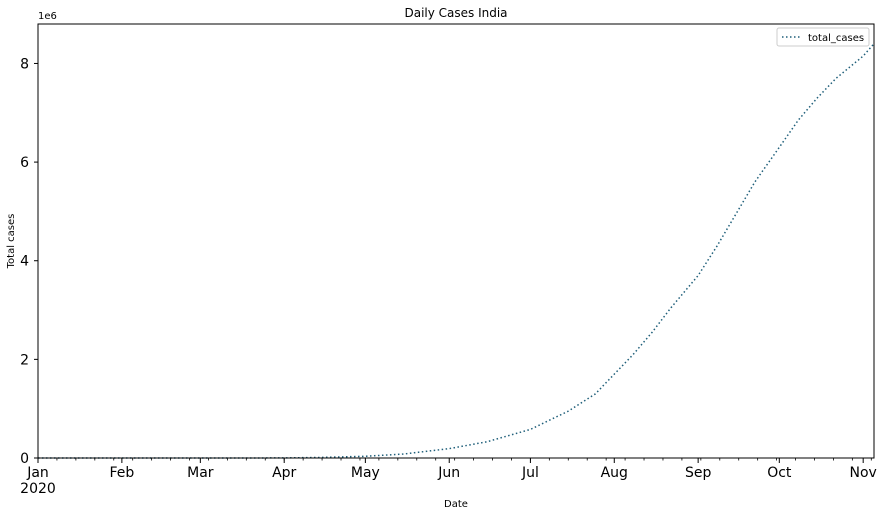  Describe the element at coordinates (836, 38) in the screenshot. I see `legend-entry-label: total_cases` at that location.